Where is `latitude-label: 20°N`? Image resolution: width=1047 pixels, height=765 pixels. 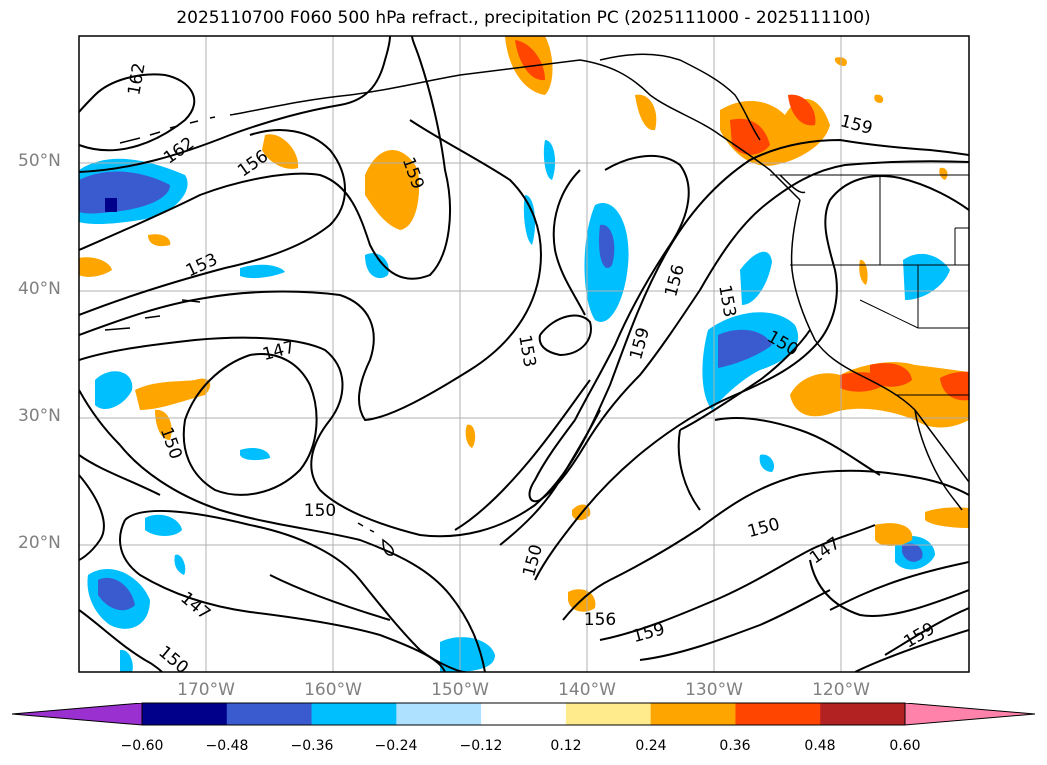 latitude-label: 20°N is located at coordinates (39, 543).